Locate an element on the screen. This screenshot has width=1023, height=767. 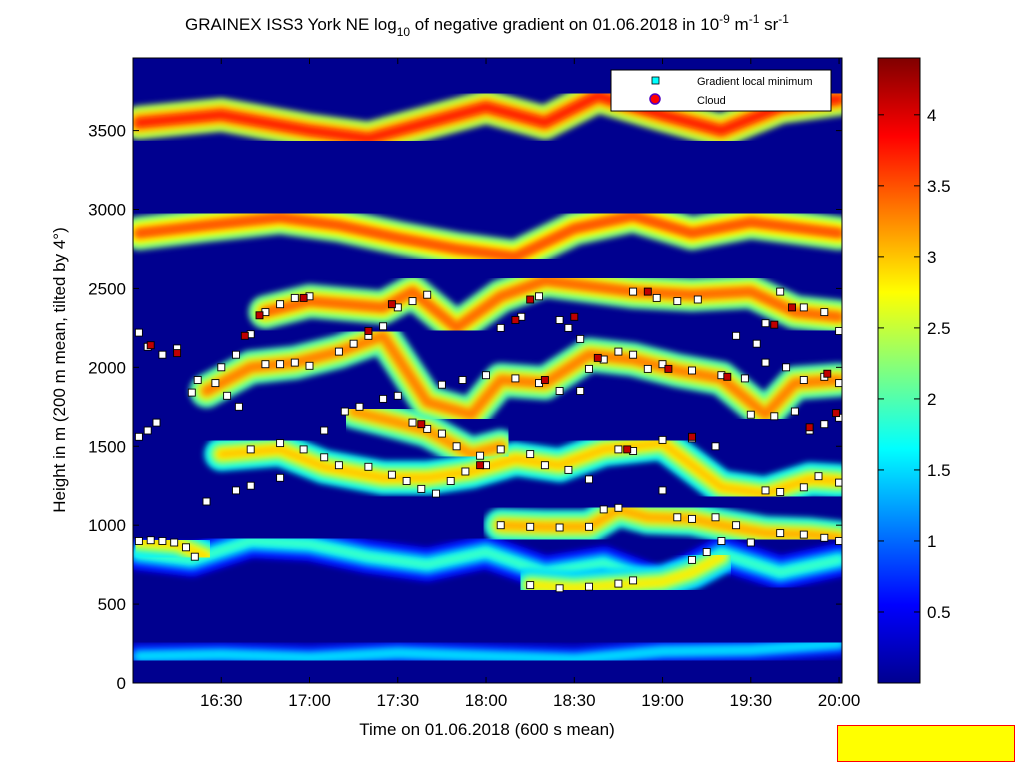
legend-label-cloud: Cloud is located at coordinates (711, 101).